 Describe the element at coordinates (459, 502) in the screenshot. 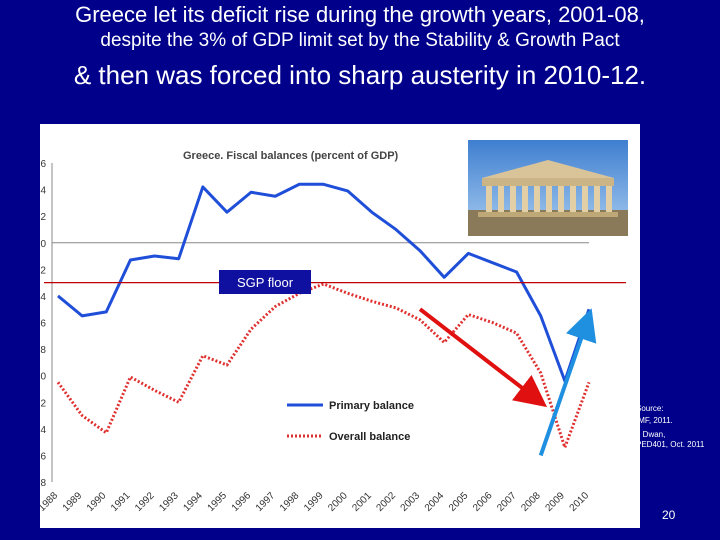

I see `x-tick-label: 2005` at that location.